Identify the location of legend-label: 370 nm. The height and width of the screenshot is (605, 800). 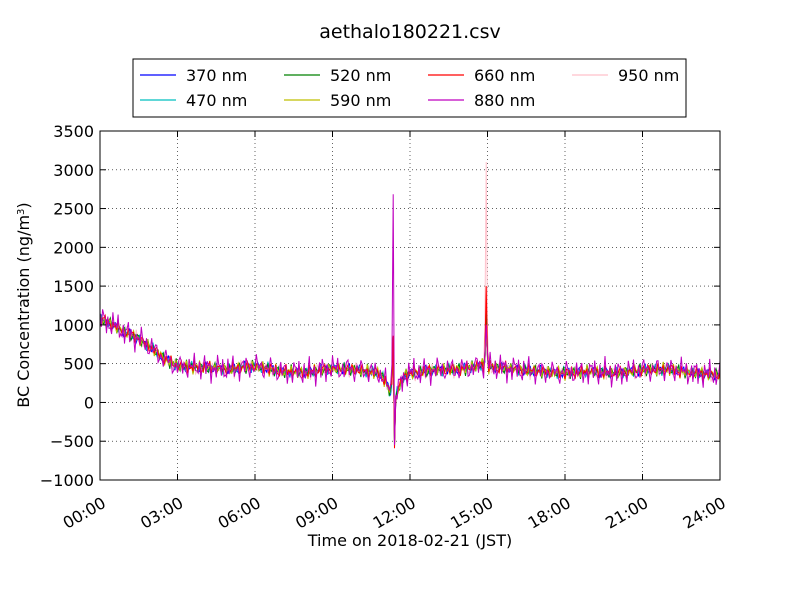
(216, 75).